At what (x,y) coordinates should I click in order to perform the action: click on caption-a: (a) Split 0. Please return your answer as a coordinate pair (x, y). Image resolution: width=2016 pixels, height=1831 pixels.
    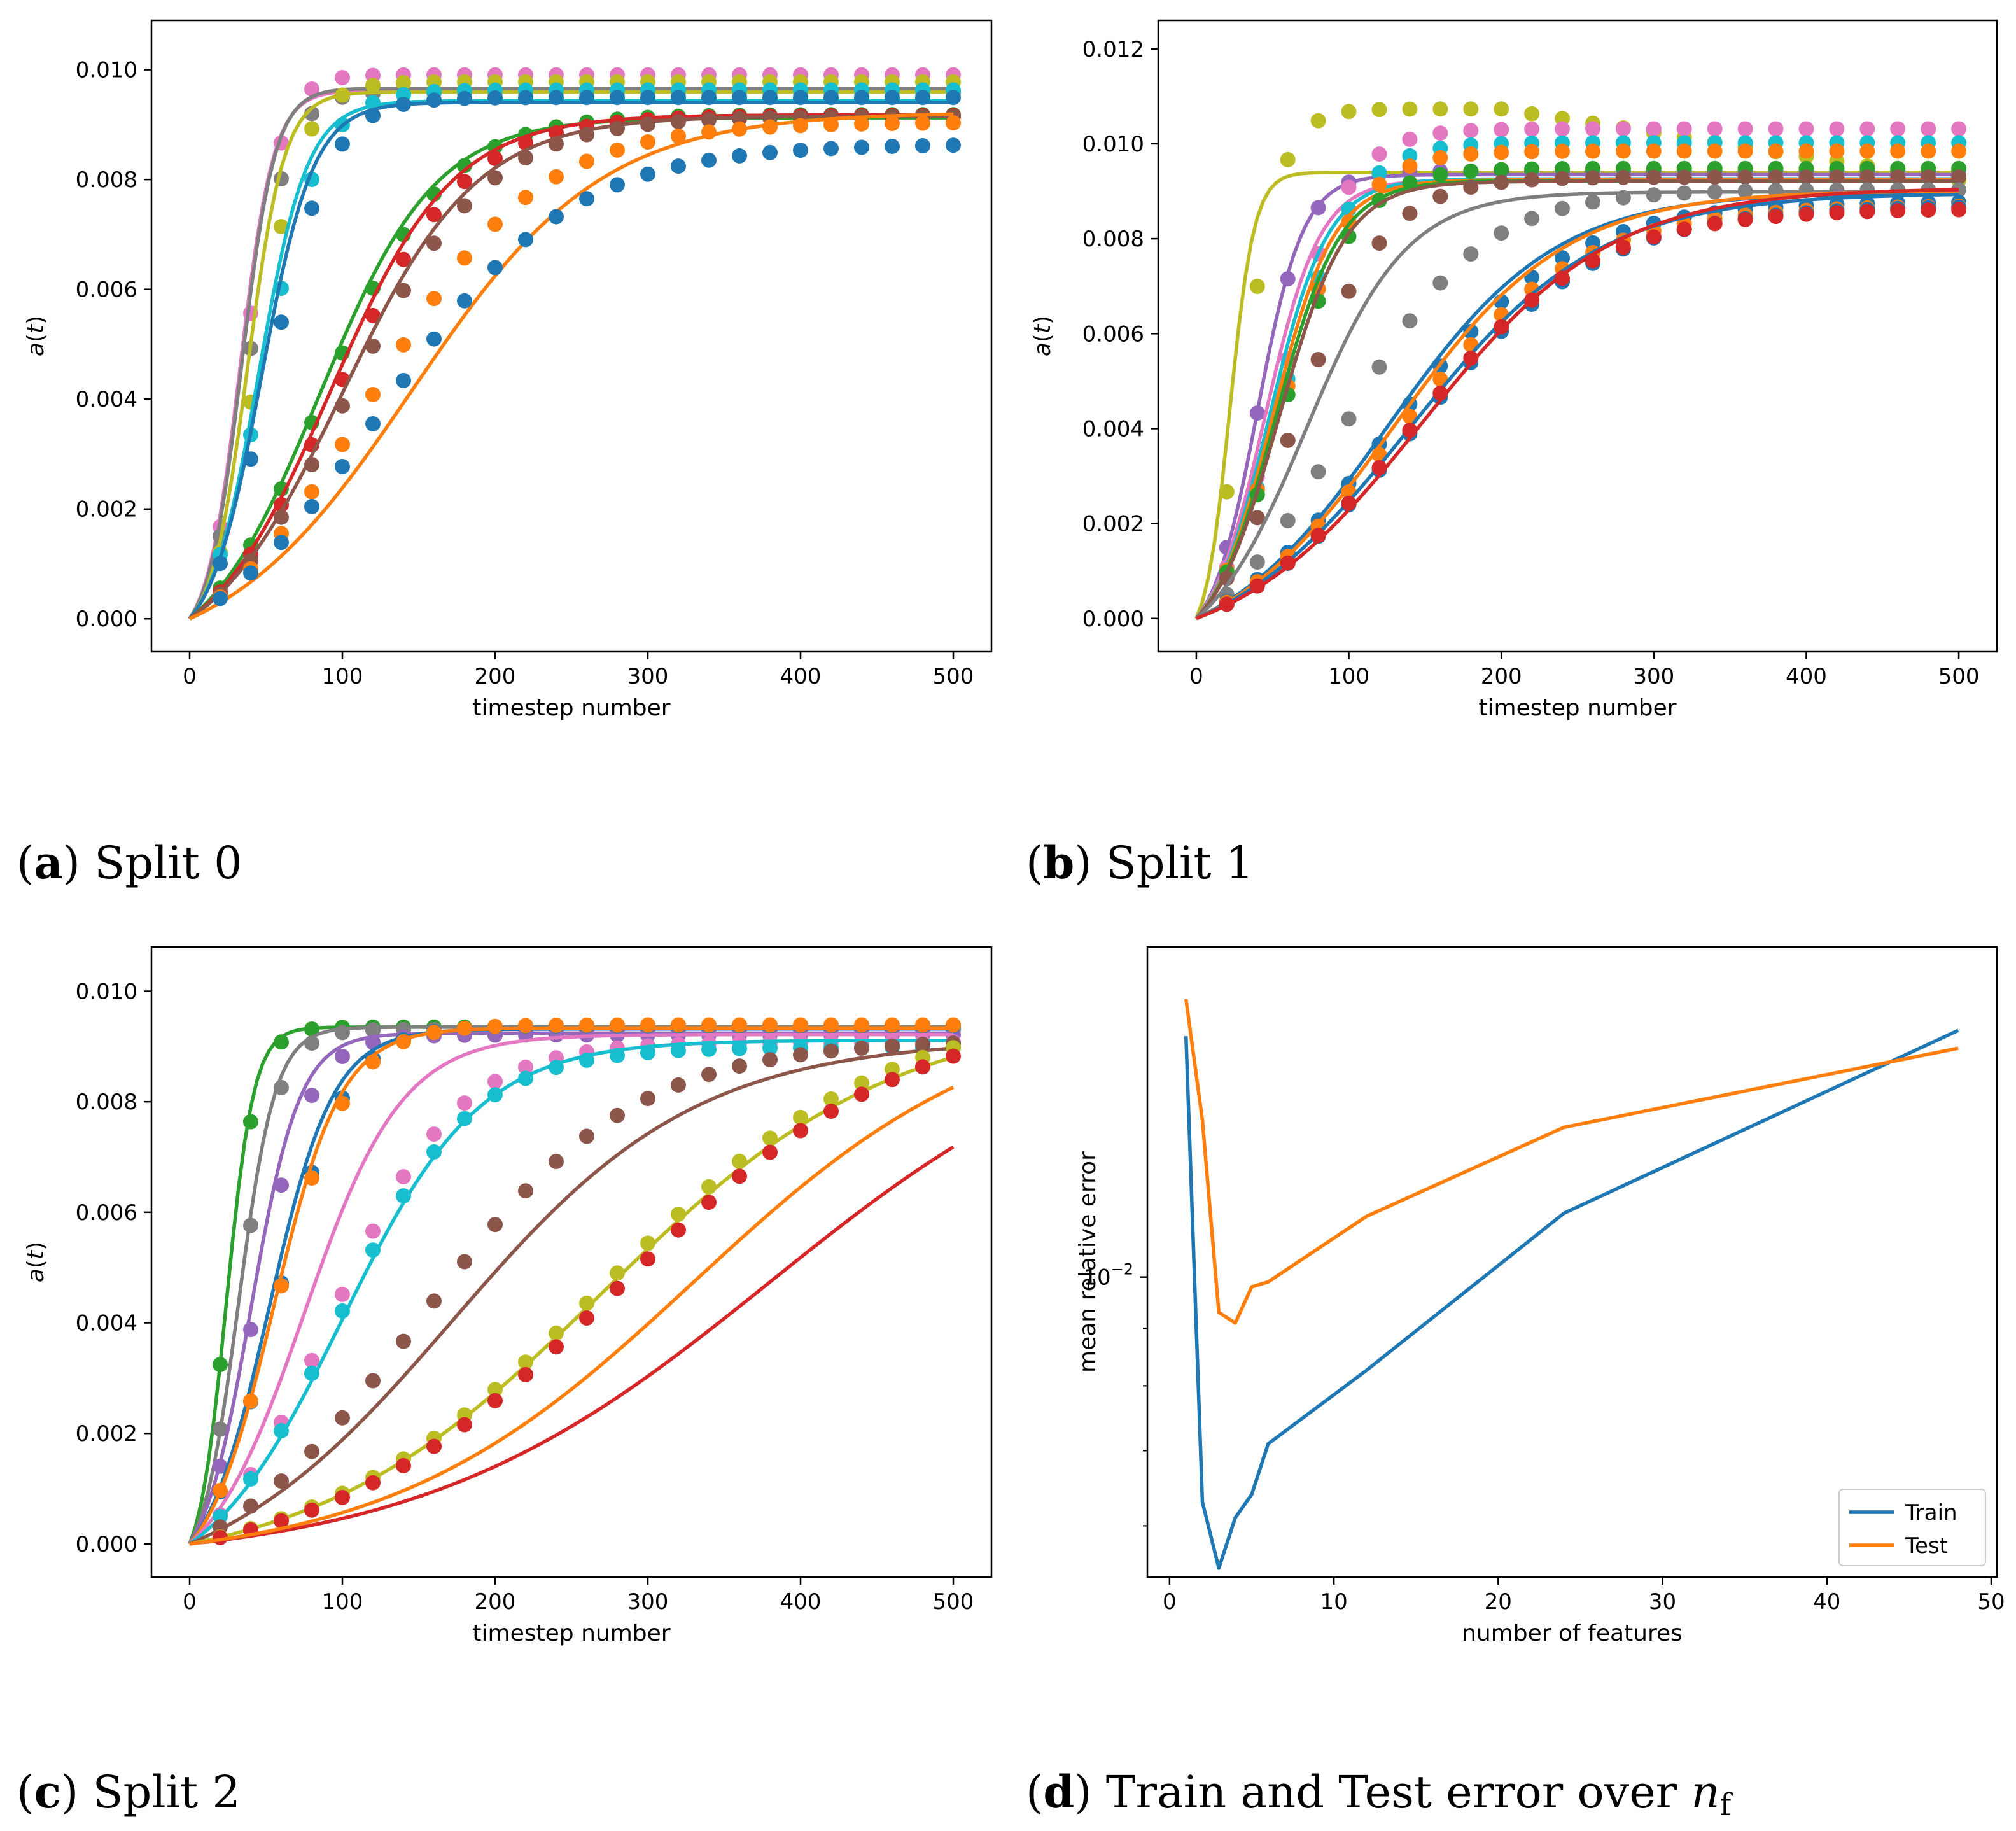
    Looking at the image, I should click on (129, 863).